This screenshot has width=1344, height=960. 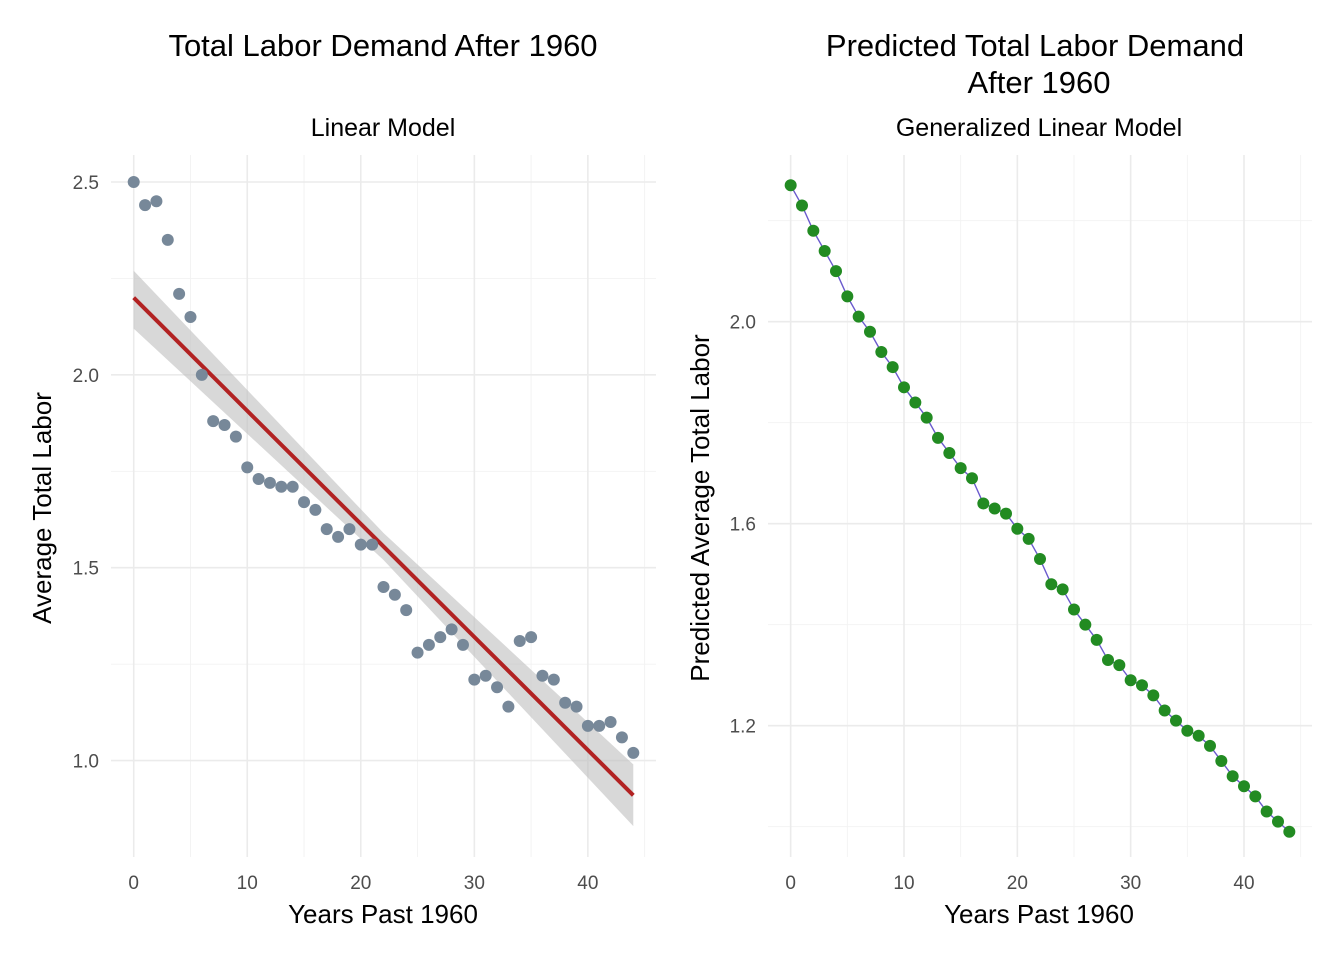 What do you see at coordinates (1039, 128) in the screenshot?
I see `right-chart-subtitle: Generalized Linear Model` at bounding box center [1039, 128].